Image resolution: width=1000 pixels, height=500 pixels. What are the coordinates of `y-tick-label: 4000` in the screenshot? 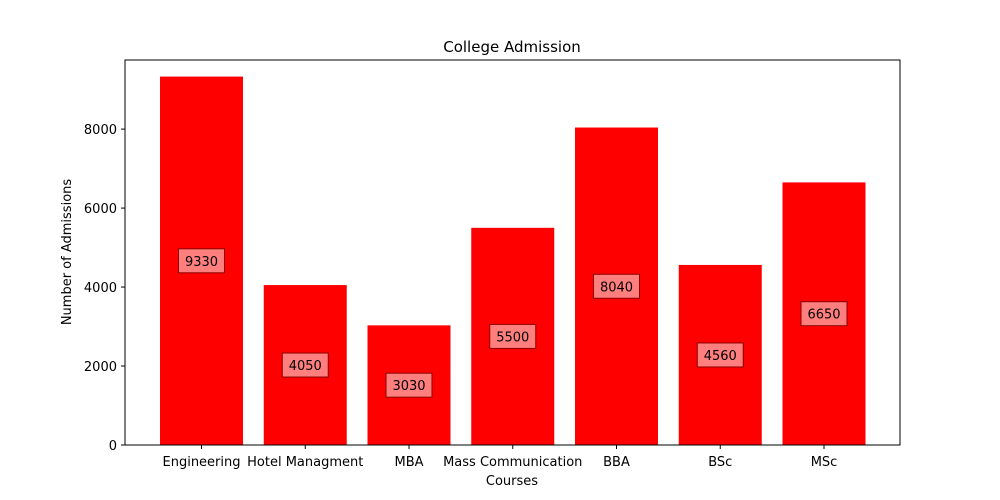 It's located at (100, 288).